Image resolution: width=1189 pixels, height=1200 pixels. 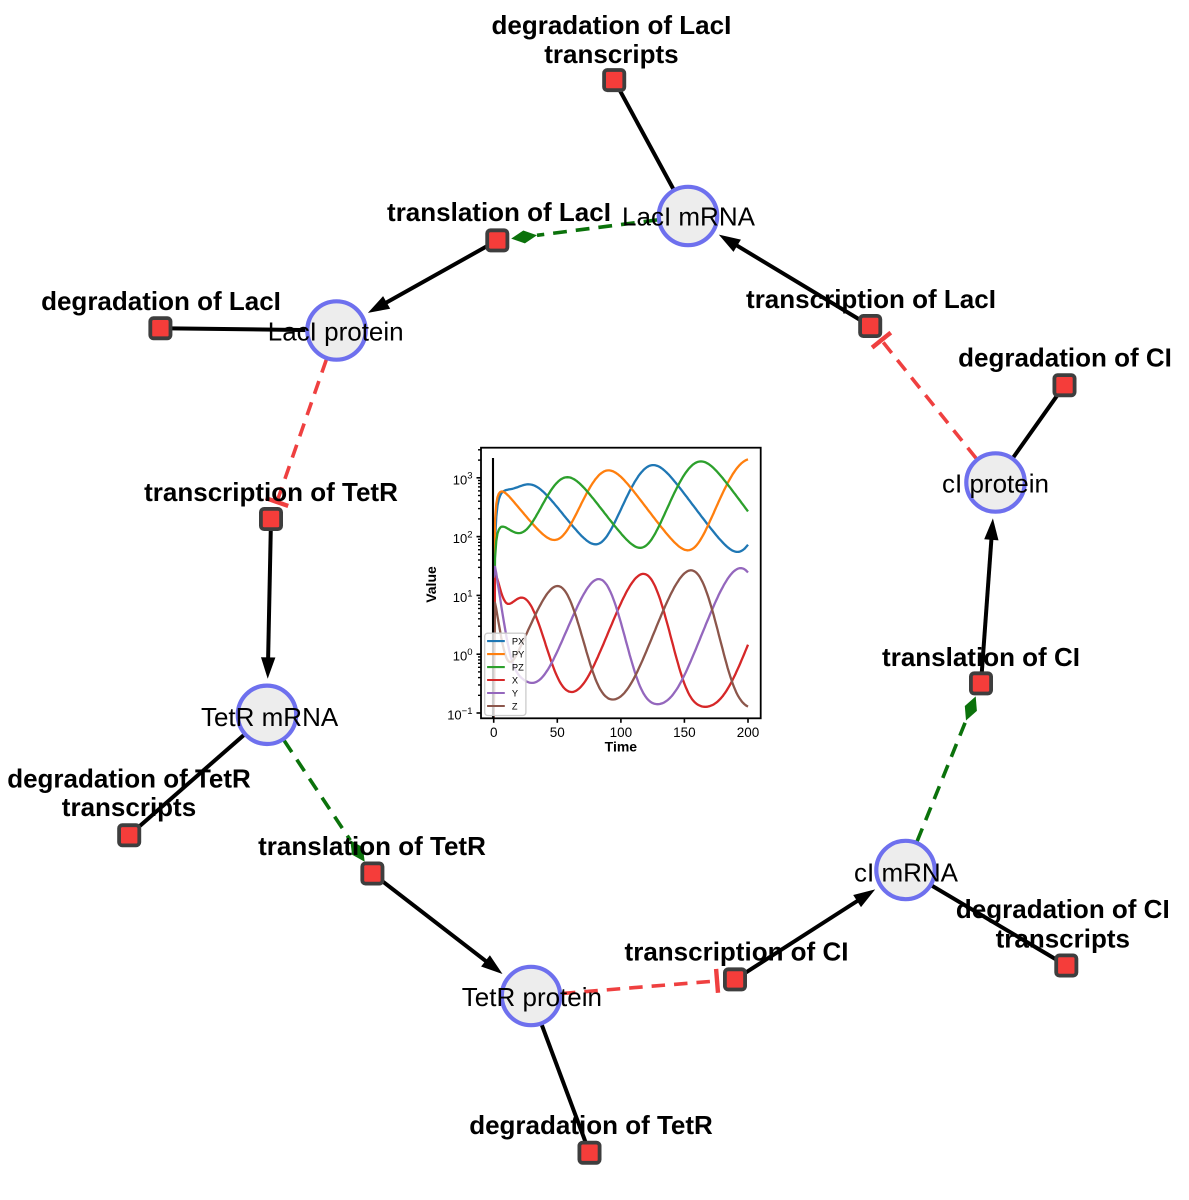 What do you see at coordinates (871, 299) in the screenshot?
I see `svg-text: transcription of LacI` at bounding box center [871, 299].